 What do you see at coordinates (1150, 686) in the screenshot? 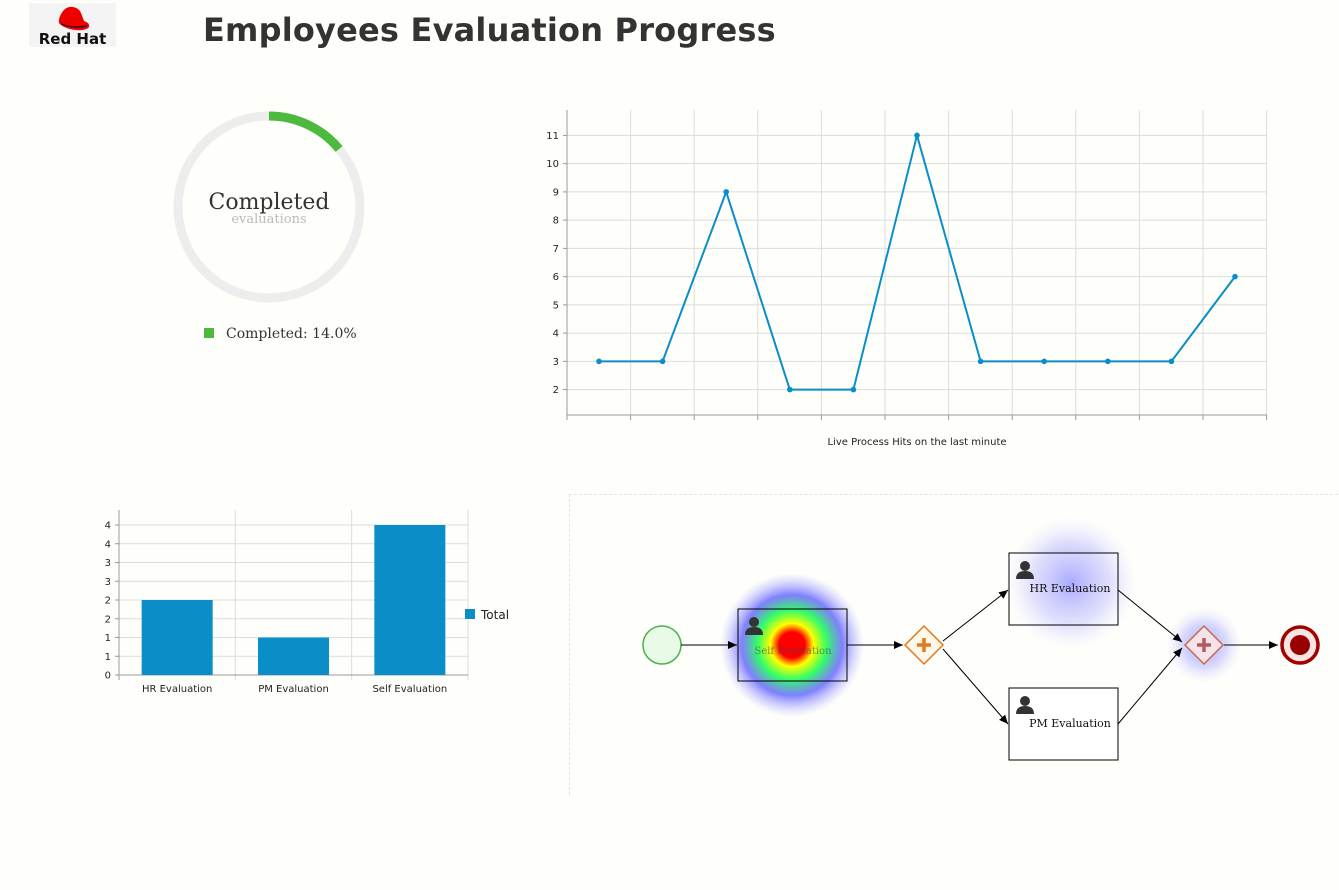
I see `flow-pm-to-join` at bounding box center [1150, 686].